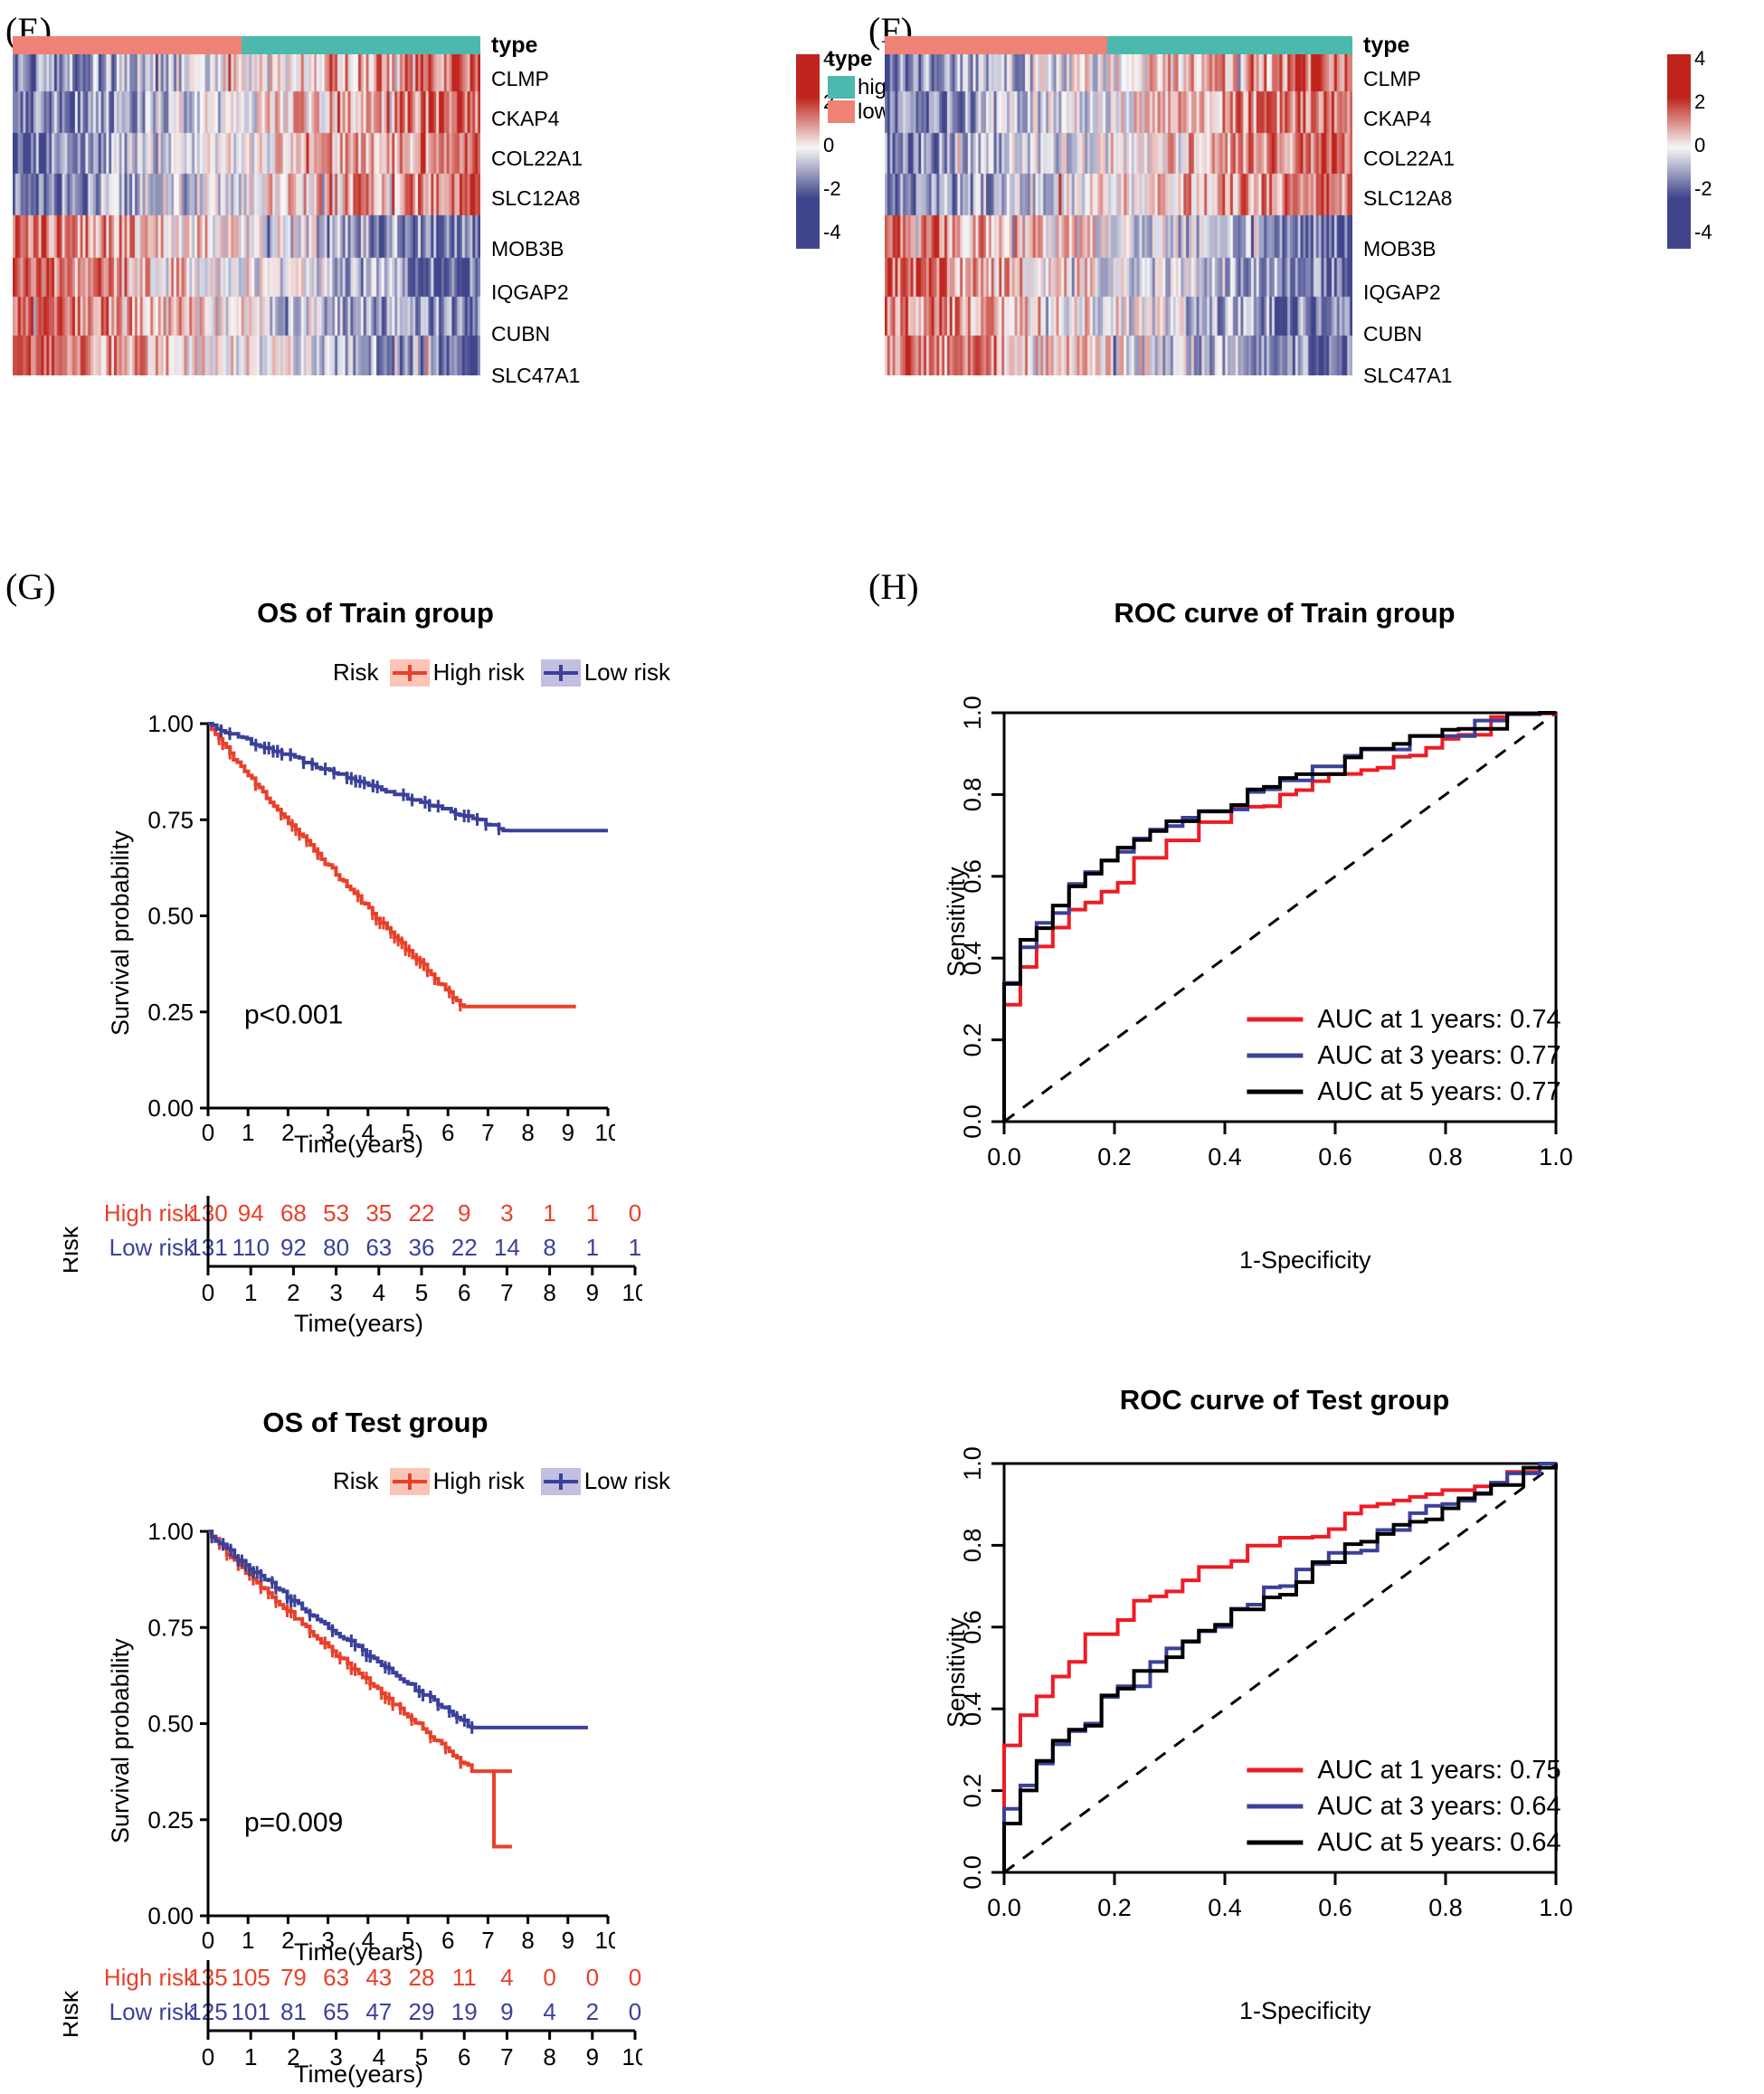  Describe the element at coordinates (422, 1247) in the screenshot. I see `svg-text: 36` at that location.